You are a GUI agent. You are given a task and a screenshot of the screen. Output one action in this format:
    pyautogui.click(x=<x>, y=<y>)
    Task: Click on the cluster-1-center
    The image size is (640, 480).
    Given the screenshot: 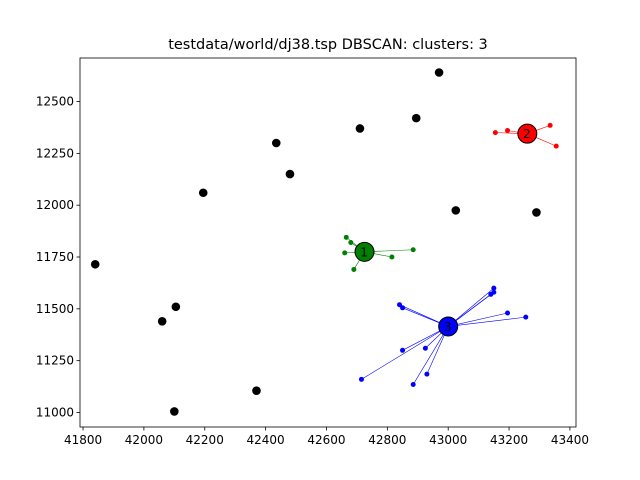 What is the action you would take?
    pyautogui.click(x=364, y=251)
    